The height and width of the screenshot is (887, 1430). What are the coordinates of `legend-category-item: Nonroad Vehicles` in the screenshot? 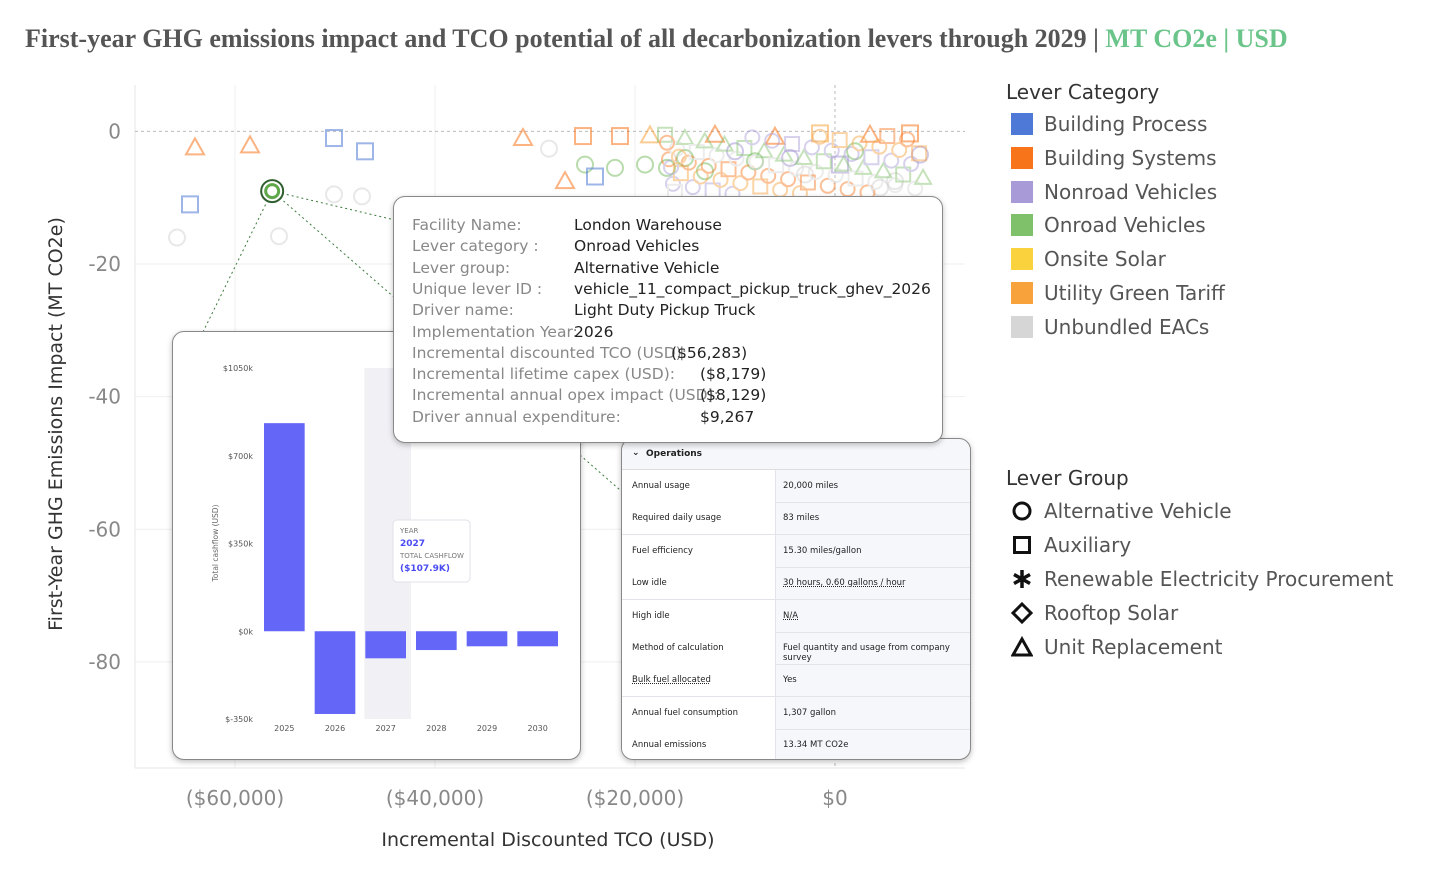 It's located at (1114, 192).